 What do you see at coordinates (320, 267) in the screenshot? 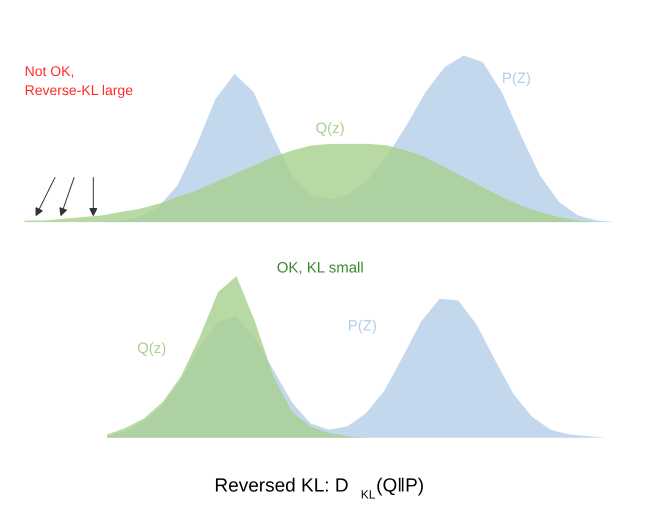
I see `annotation: OK, KL small` at bounding box center [320, 267].